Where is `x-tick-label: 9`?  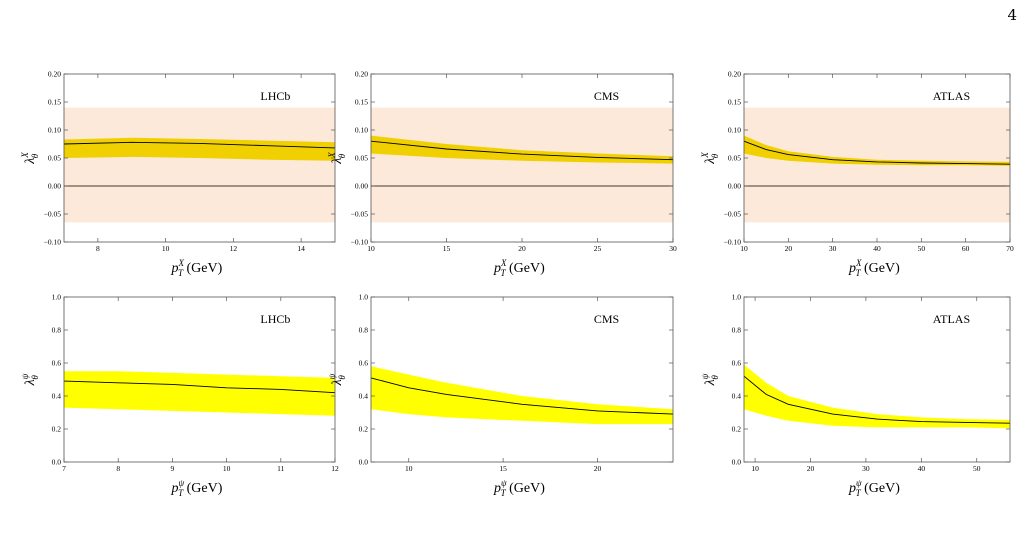 x-tick-label: 9 is located at coordinates (173, 468).